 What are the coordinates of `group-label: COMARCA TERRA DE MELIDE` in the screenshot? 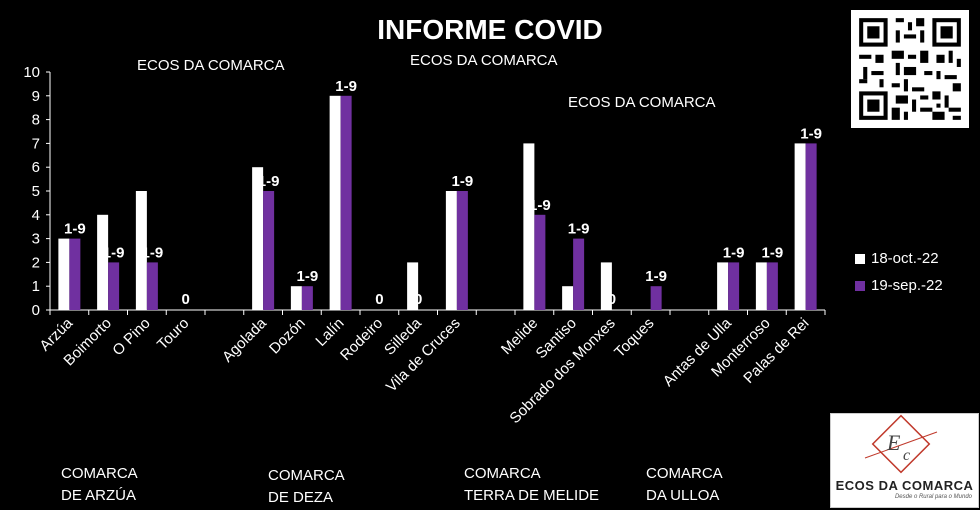 It's located at (532, 484).